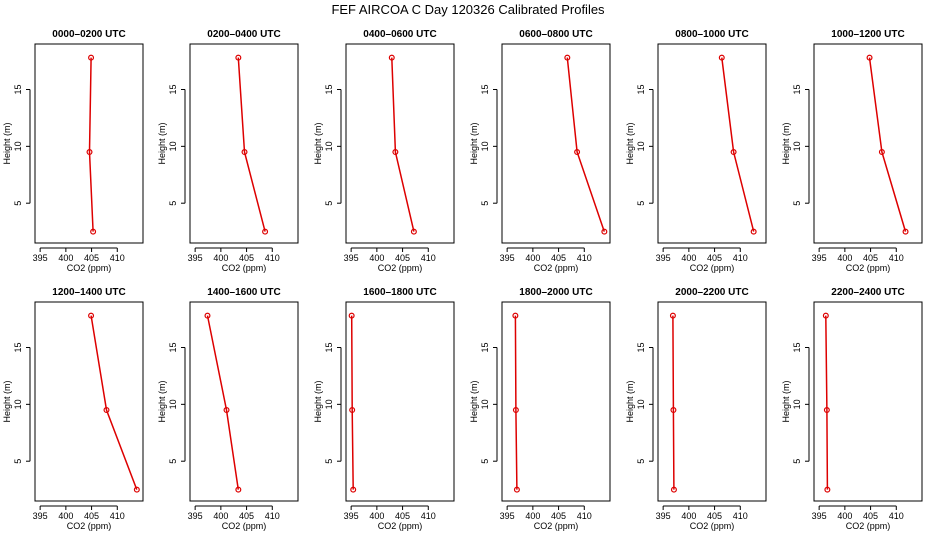 This screenshot has height=540, width=936. Describe the element at coordinates (399, 292) in the screenshot. I see `panel-title: 1600–1800 UTC` at that location.